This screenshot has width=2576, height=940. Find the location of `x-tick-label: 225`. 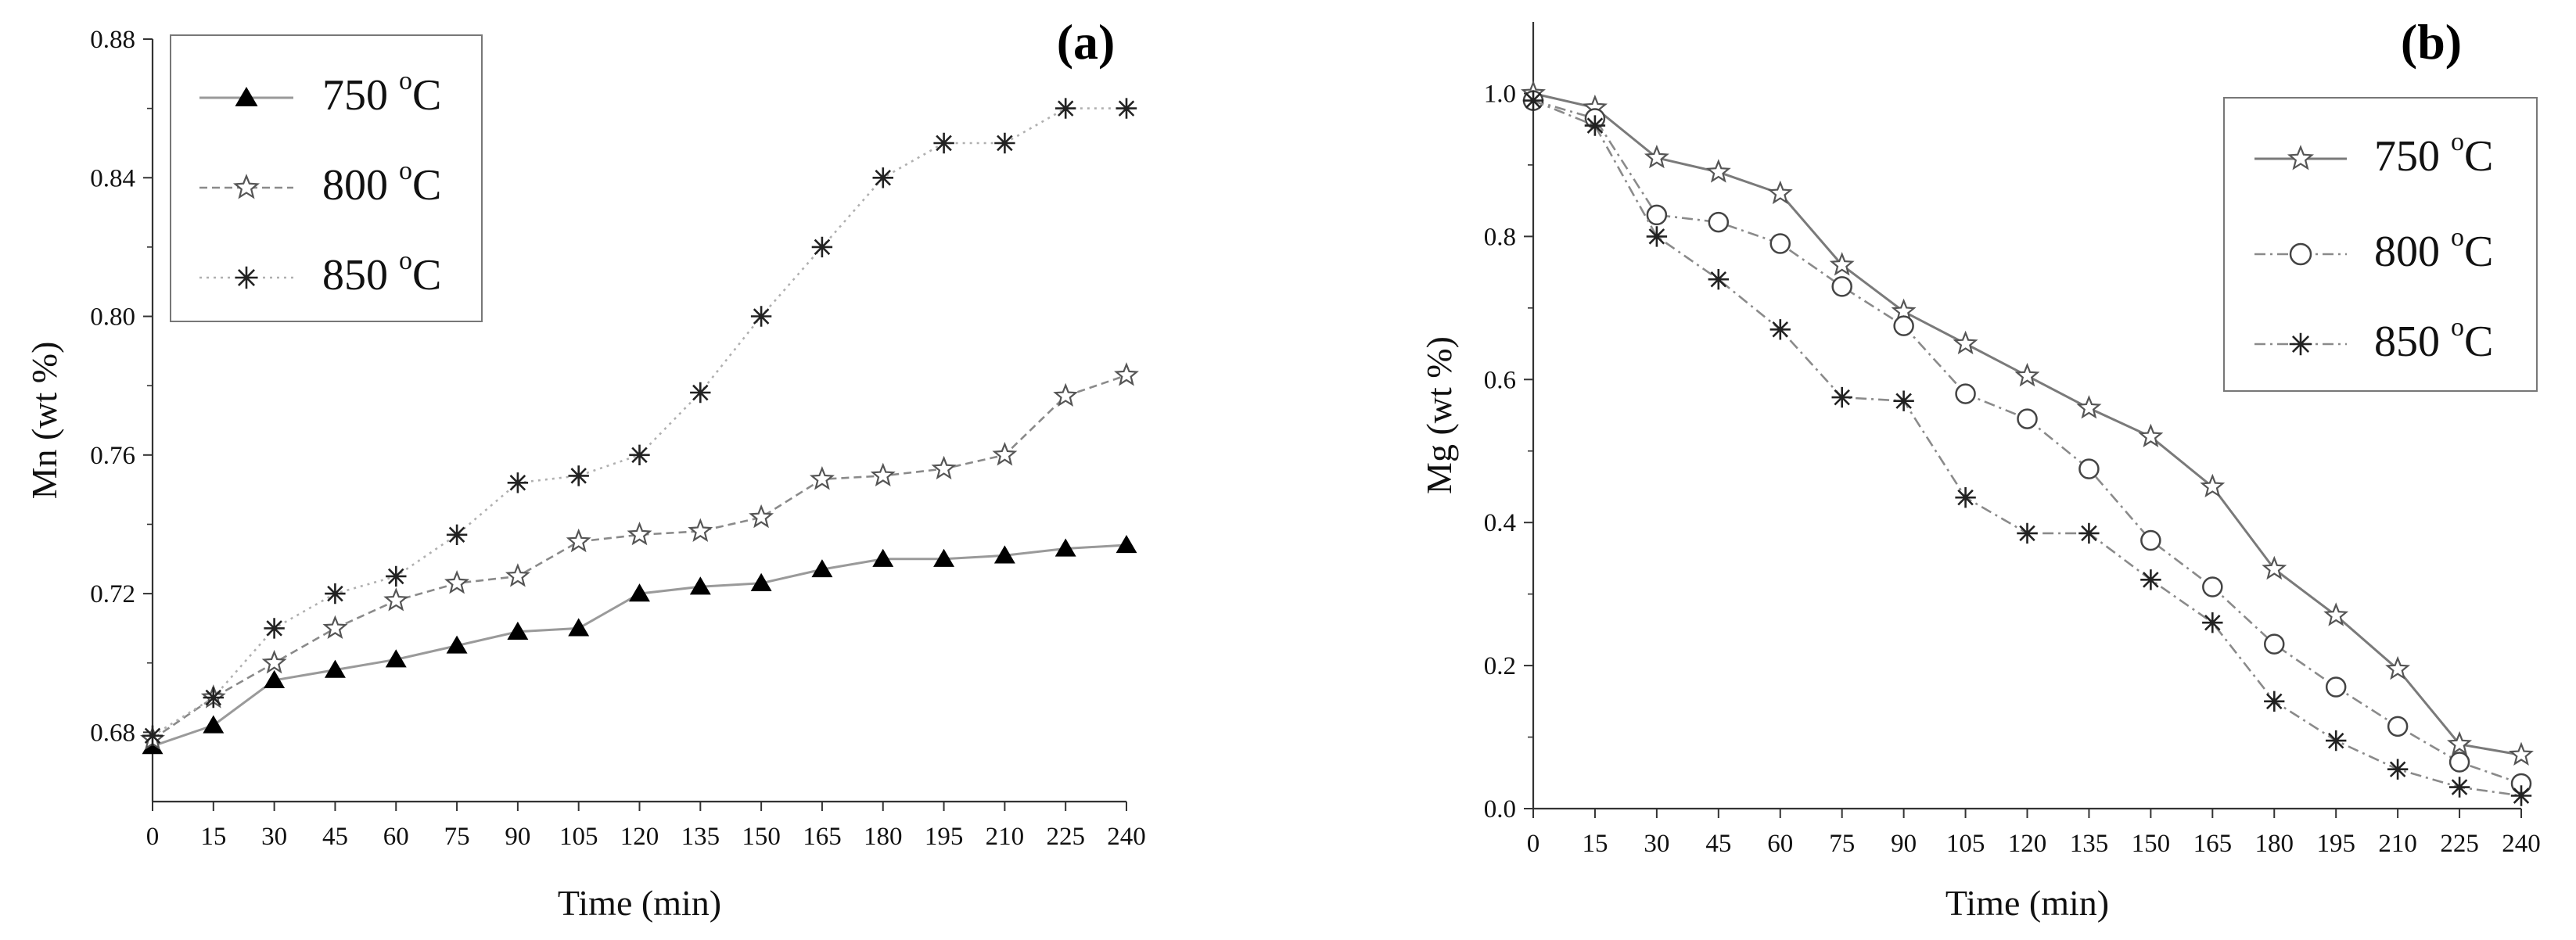

x-tick-label: 225 is located at coordinates (1065, 837).